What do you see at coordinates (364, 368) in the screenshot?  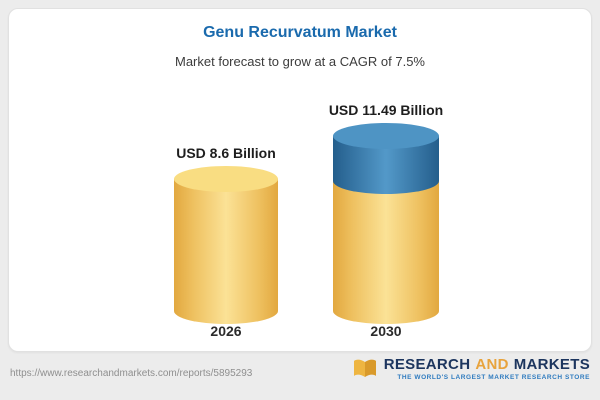 I see `open-book-icon` at bounding box center [364, 368].